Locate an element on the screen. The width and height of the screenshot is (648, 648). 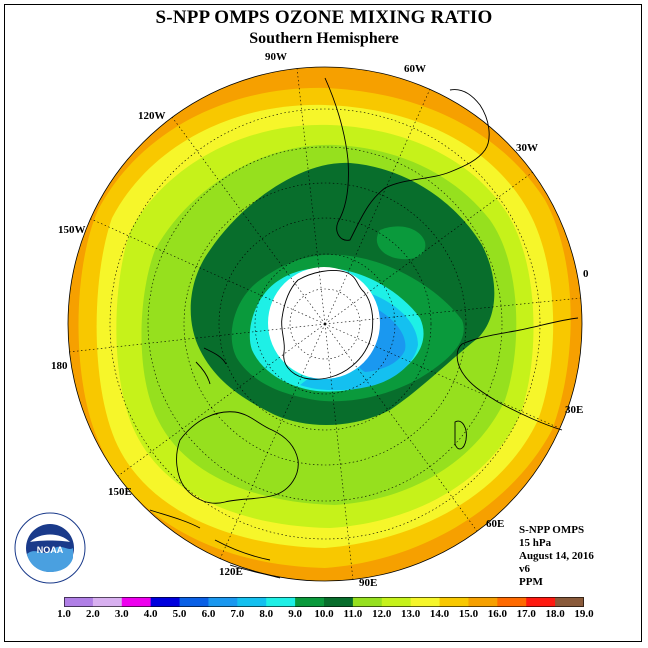
colorbar-tick-label: 2.0 is located at coordinates (93, 614).